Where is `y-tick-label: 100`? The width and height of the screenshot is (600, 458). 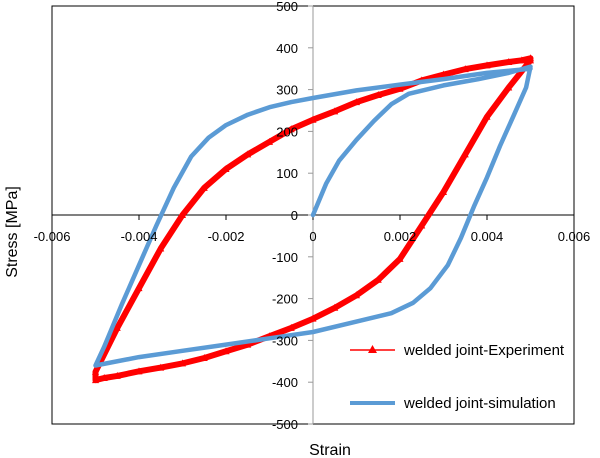 y-tick-label: 100 is located at coordinates (287, 173).